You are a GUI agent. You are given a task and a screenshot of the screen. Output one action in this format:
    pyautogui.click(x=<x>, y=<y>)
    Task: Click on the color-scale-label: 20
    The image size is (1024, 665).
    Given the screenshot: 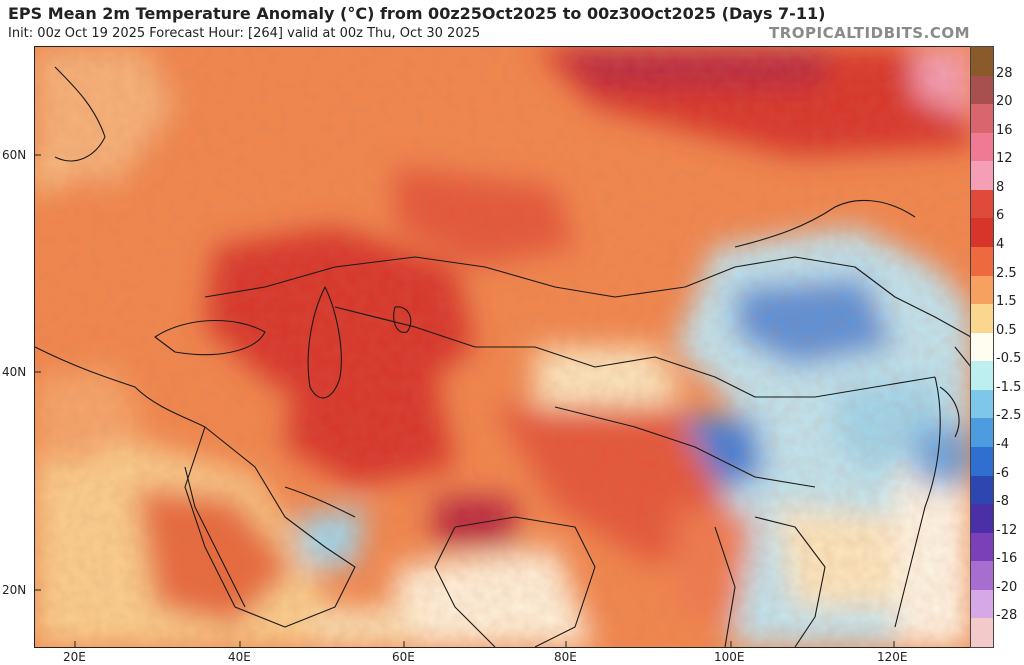 What is the action you would take?
    pyautogui.click(x=1004, y=102)
    